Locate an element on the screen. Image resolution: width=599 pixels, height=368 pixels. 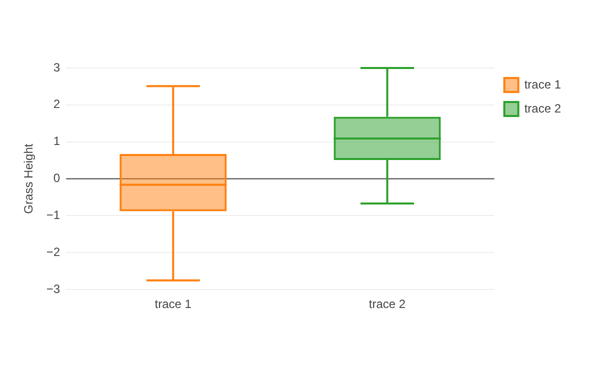
y-axis-title: Grass Height is located at coordinates (29, 178).